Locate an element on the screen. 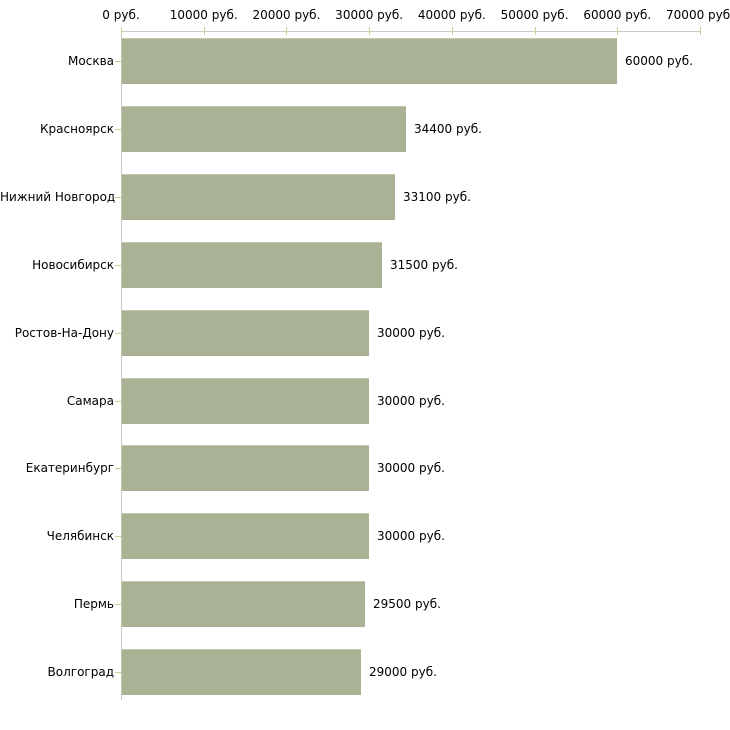 Image resolution: width=730 pixels, height=730 pixels. bar-value-label: 34400 руб. is located at coordinates (448, 128).